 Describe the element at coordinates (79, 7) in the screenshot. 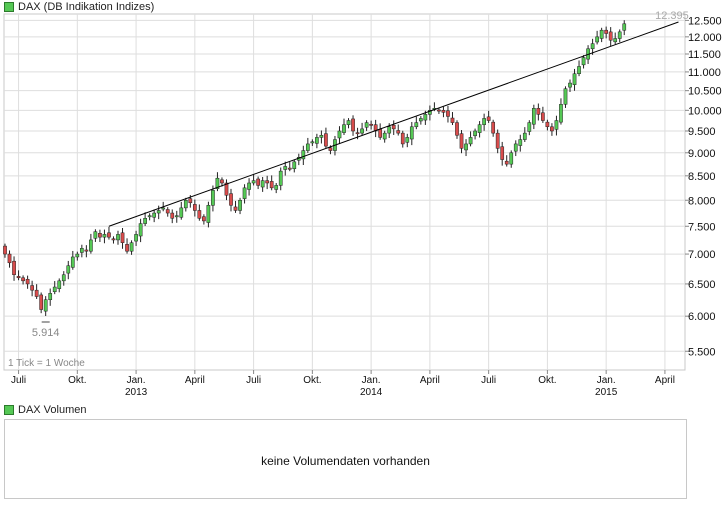

I see `main-legend: DAX (DB Indikation Indizes)` at that location.